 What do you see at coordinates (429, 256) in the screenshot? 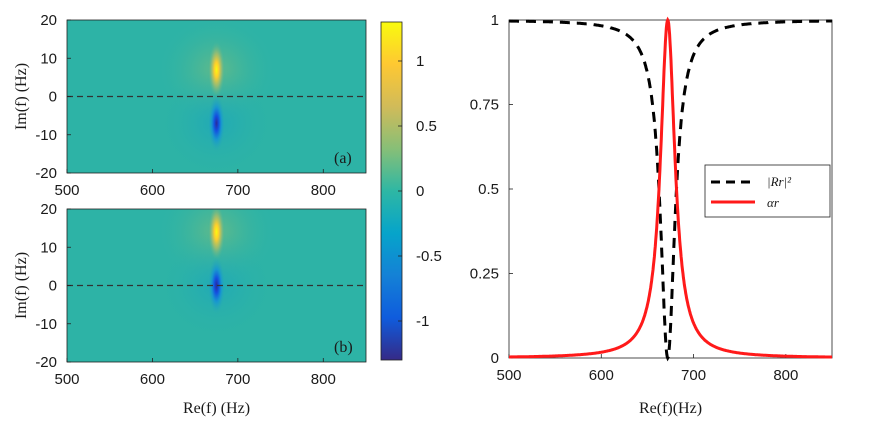
I see `colorbar-tick-label: -0.5` at bounding box center [429, 256].